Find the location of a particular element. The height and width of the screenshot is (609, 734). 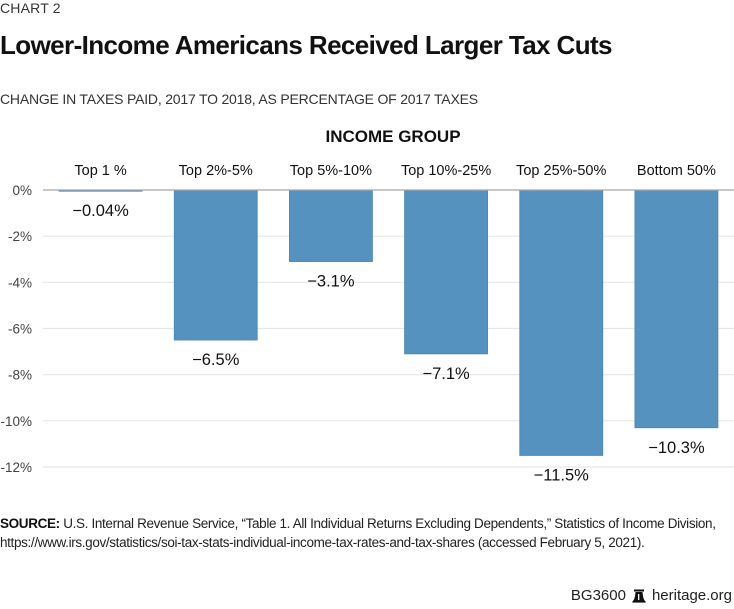

site-name: heritage.org is located at coordinates (691, 595).